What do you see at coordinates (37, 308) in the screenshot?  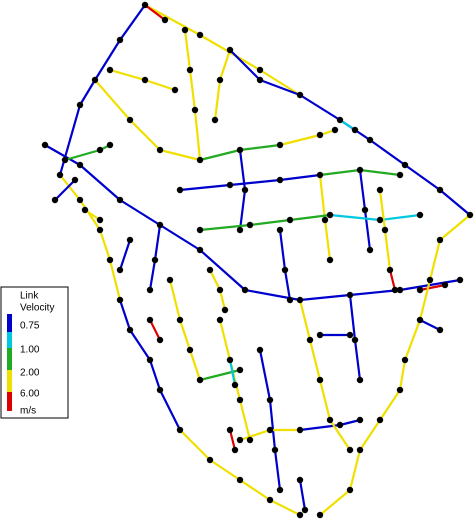 I see `legend-title: Velocity` at bounding box center [37, 308].